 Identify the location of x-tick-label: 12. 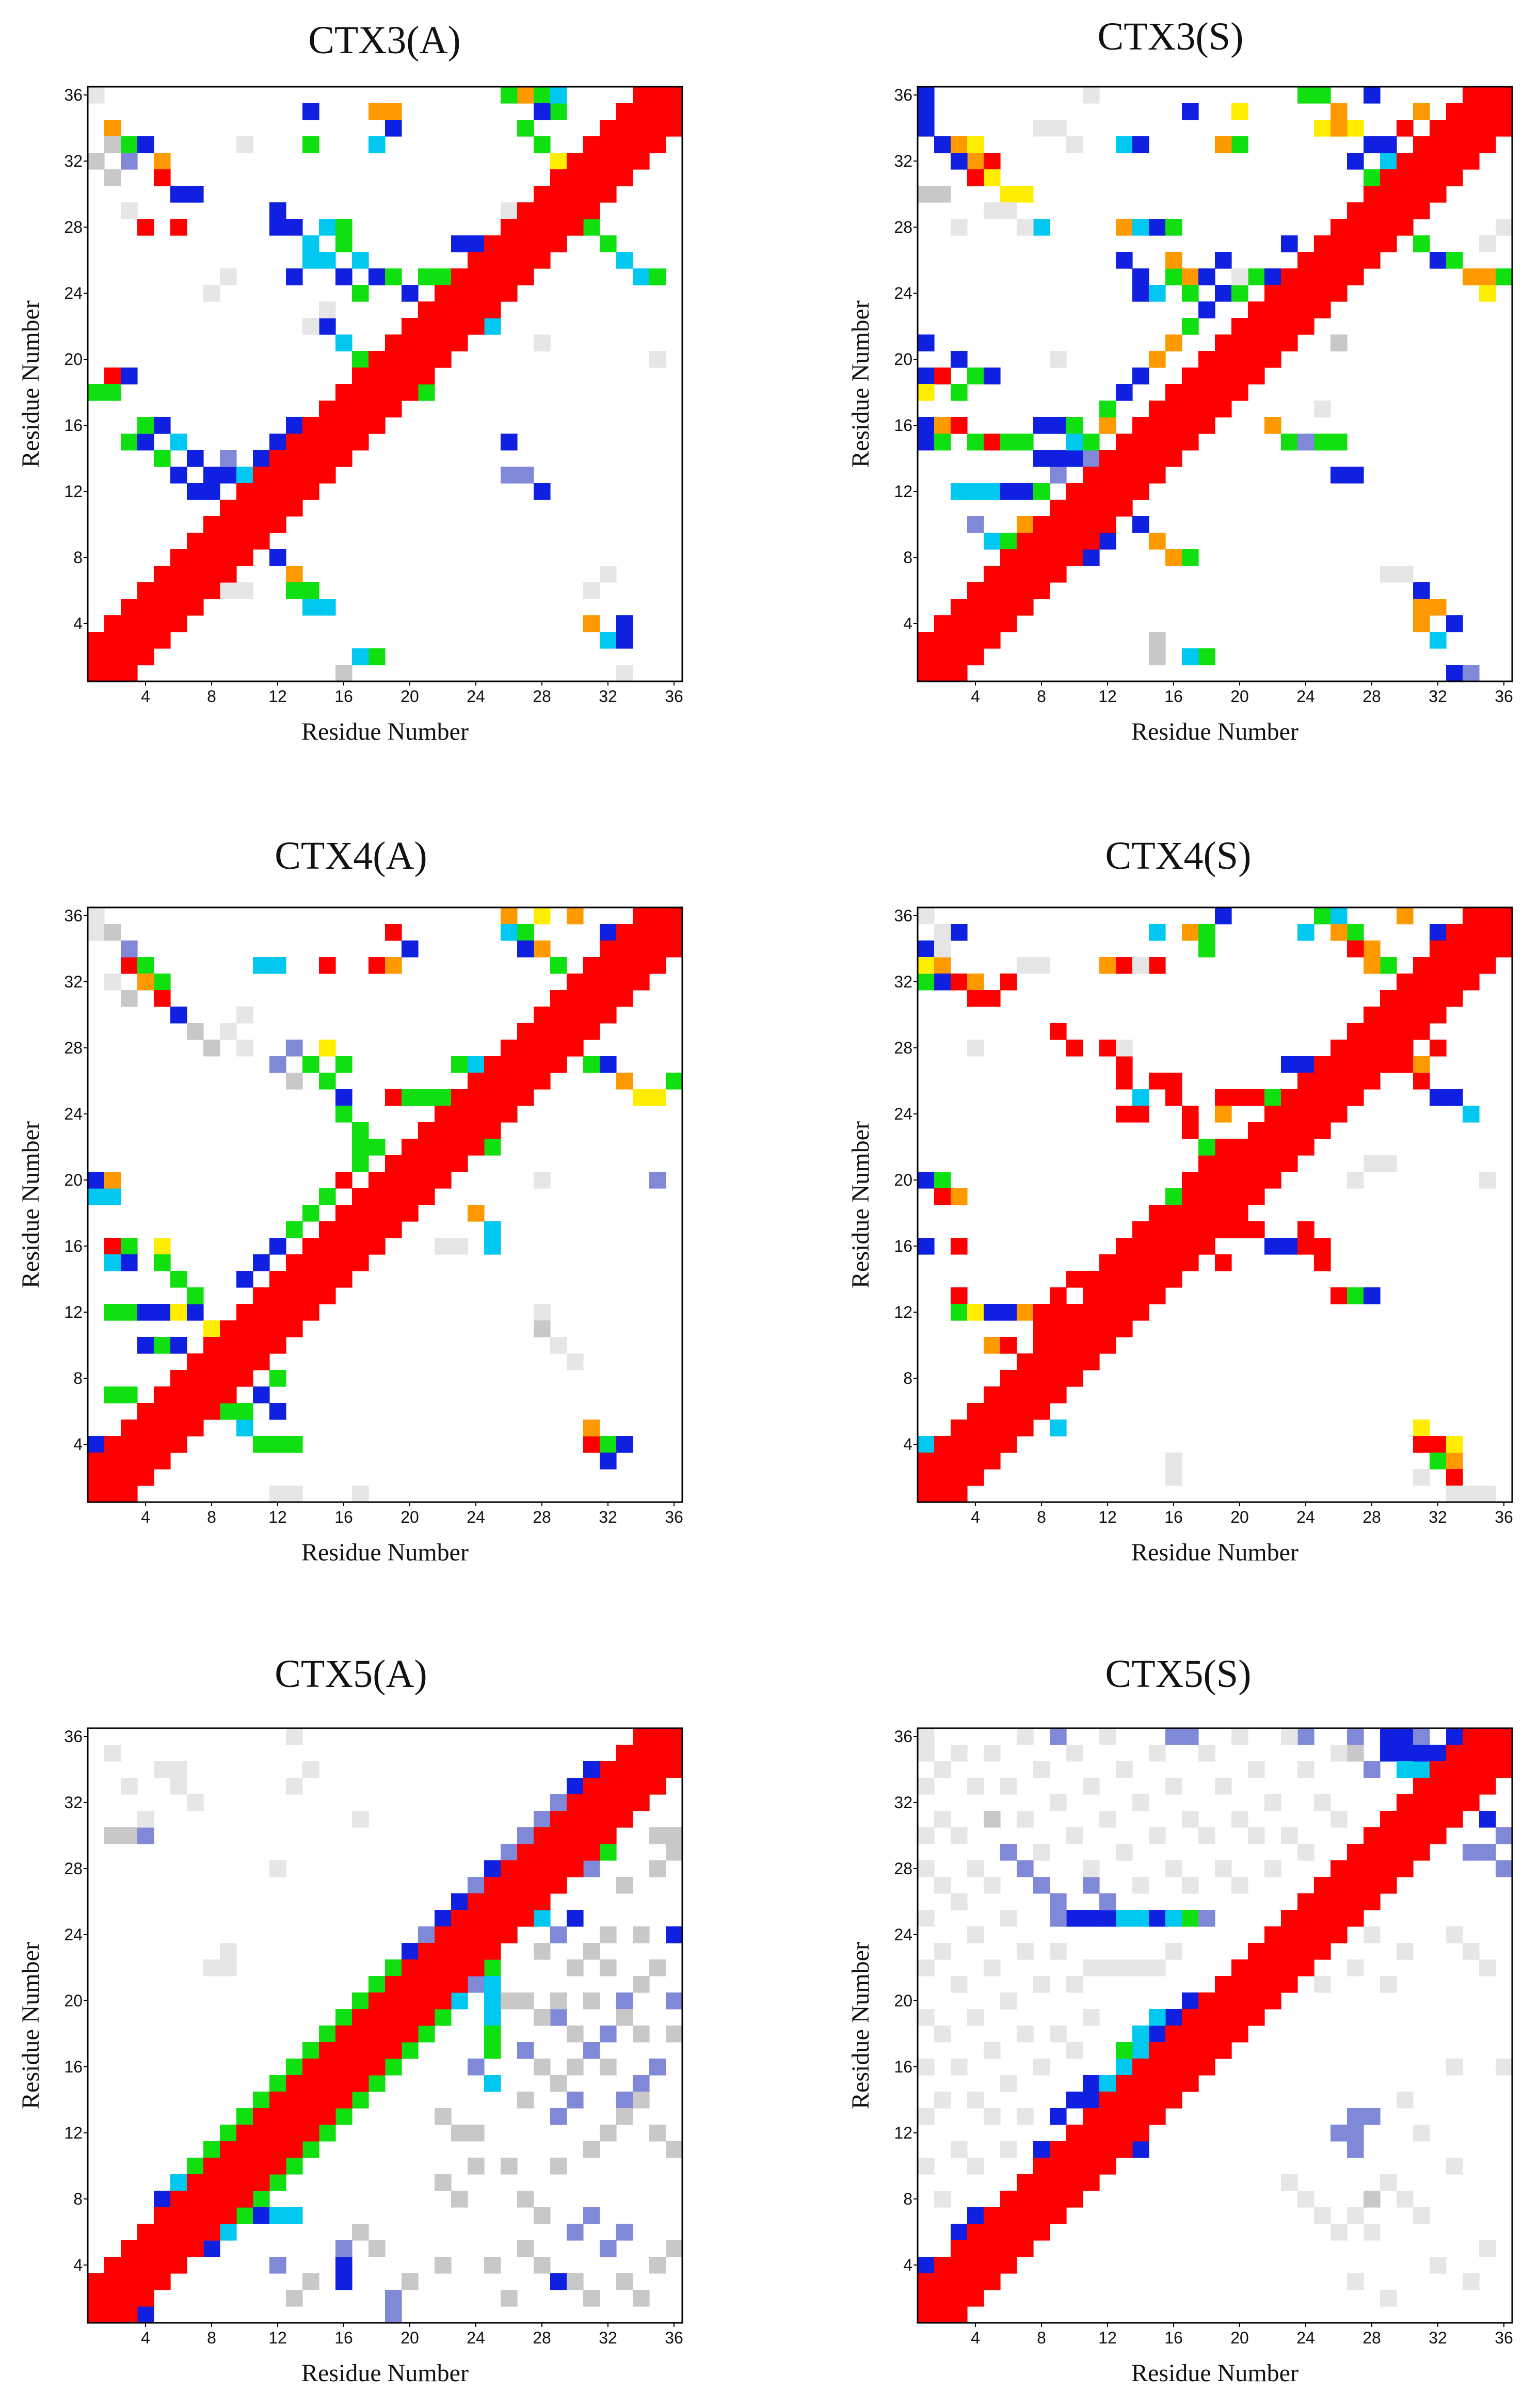
(277, 696).